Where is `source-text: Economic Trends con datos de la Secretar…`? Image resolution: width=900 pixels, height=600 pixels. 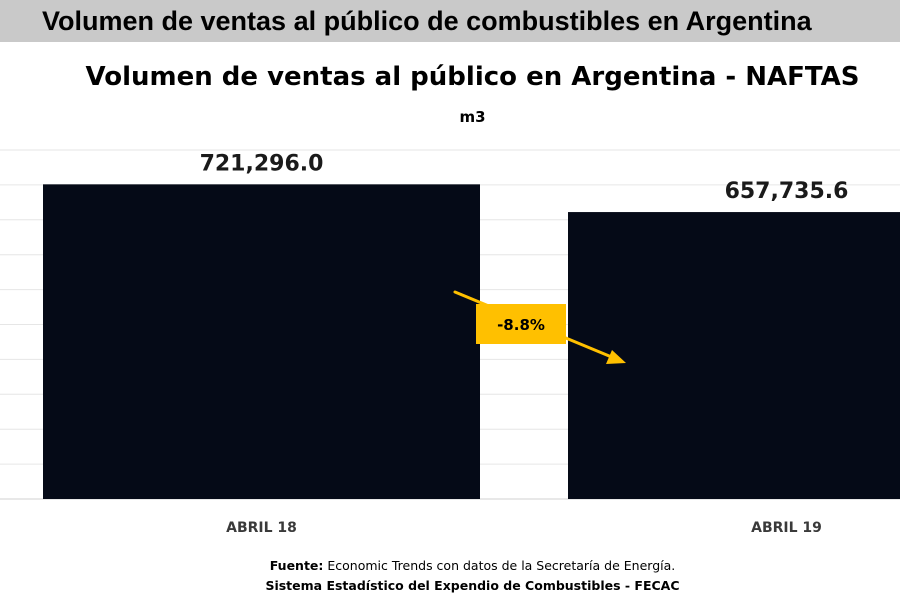
source-text: Economic Trends con datos de la Secretar… is located at coordinates (499, 565).